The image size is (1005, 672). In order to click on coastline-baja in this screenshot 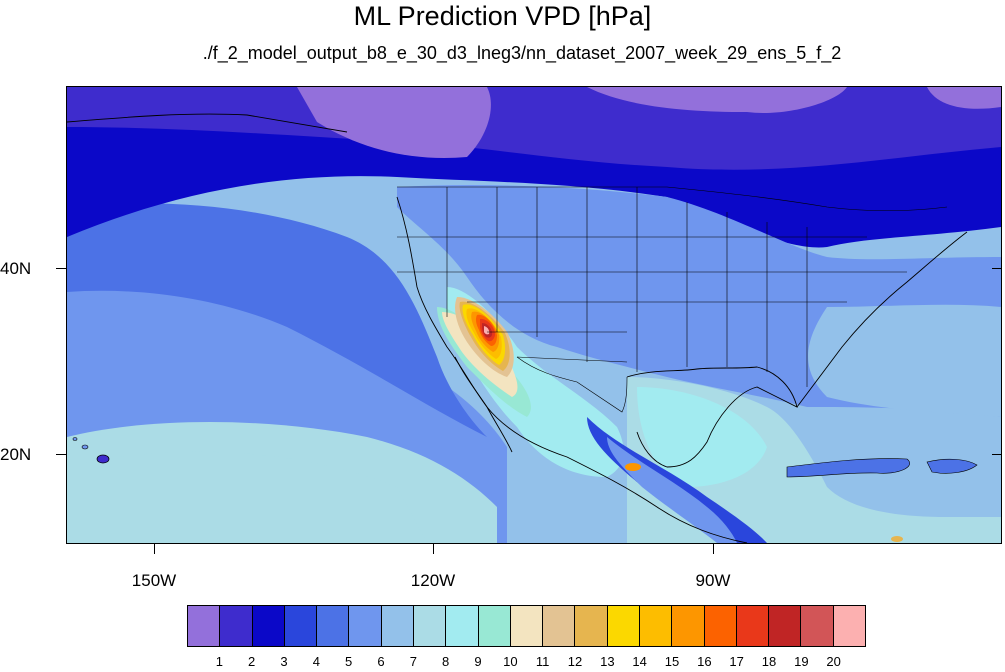, I will do `click(483, 404)`.